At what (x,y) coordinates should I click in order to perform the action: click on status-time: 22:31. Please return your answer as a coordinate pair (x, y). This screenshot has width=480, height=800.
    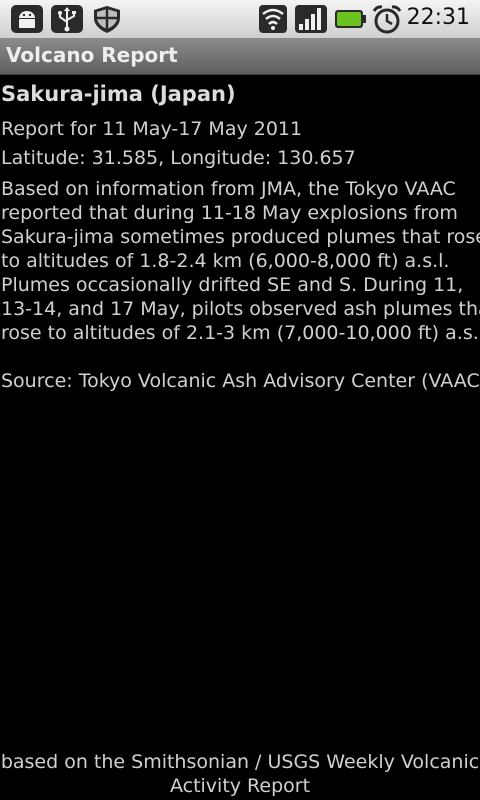
    Looking at the image, I should click on (438, 17).